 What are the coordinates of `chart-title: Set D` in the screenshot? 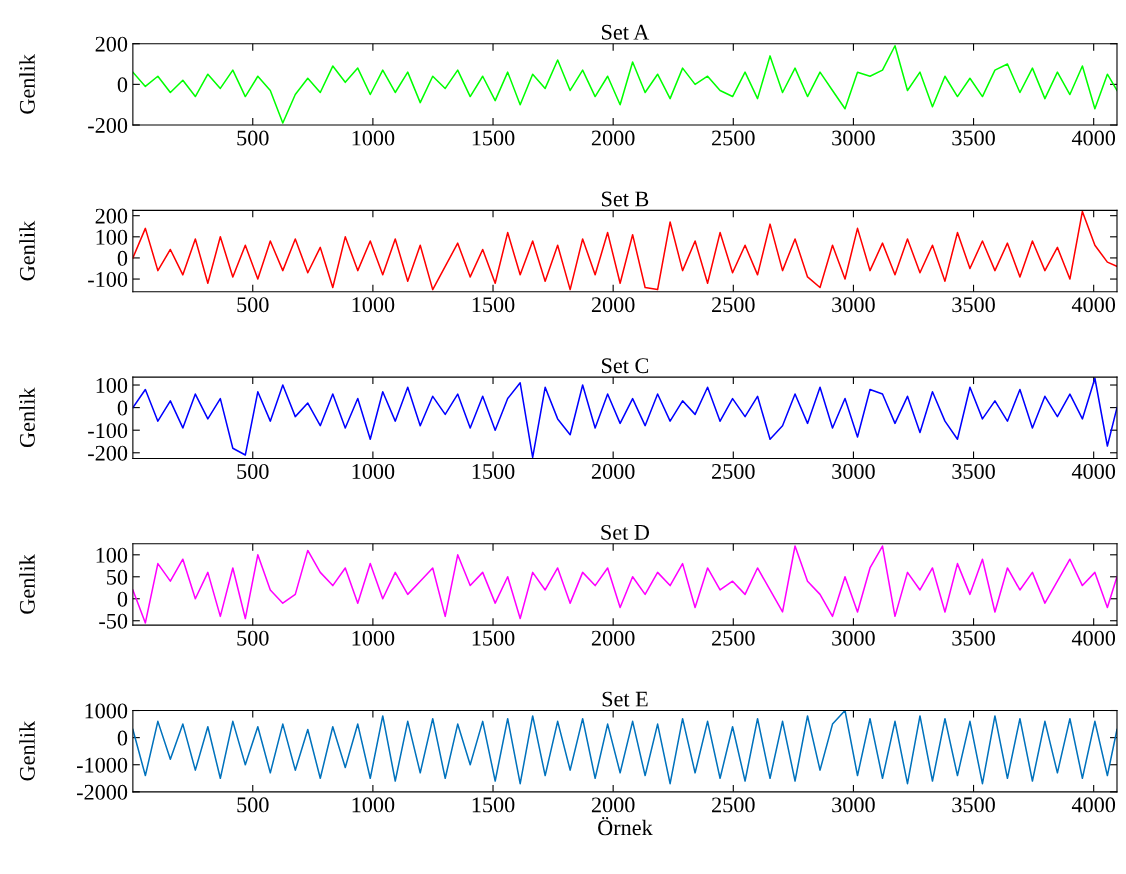 It's located at (625, 532).